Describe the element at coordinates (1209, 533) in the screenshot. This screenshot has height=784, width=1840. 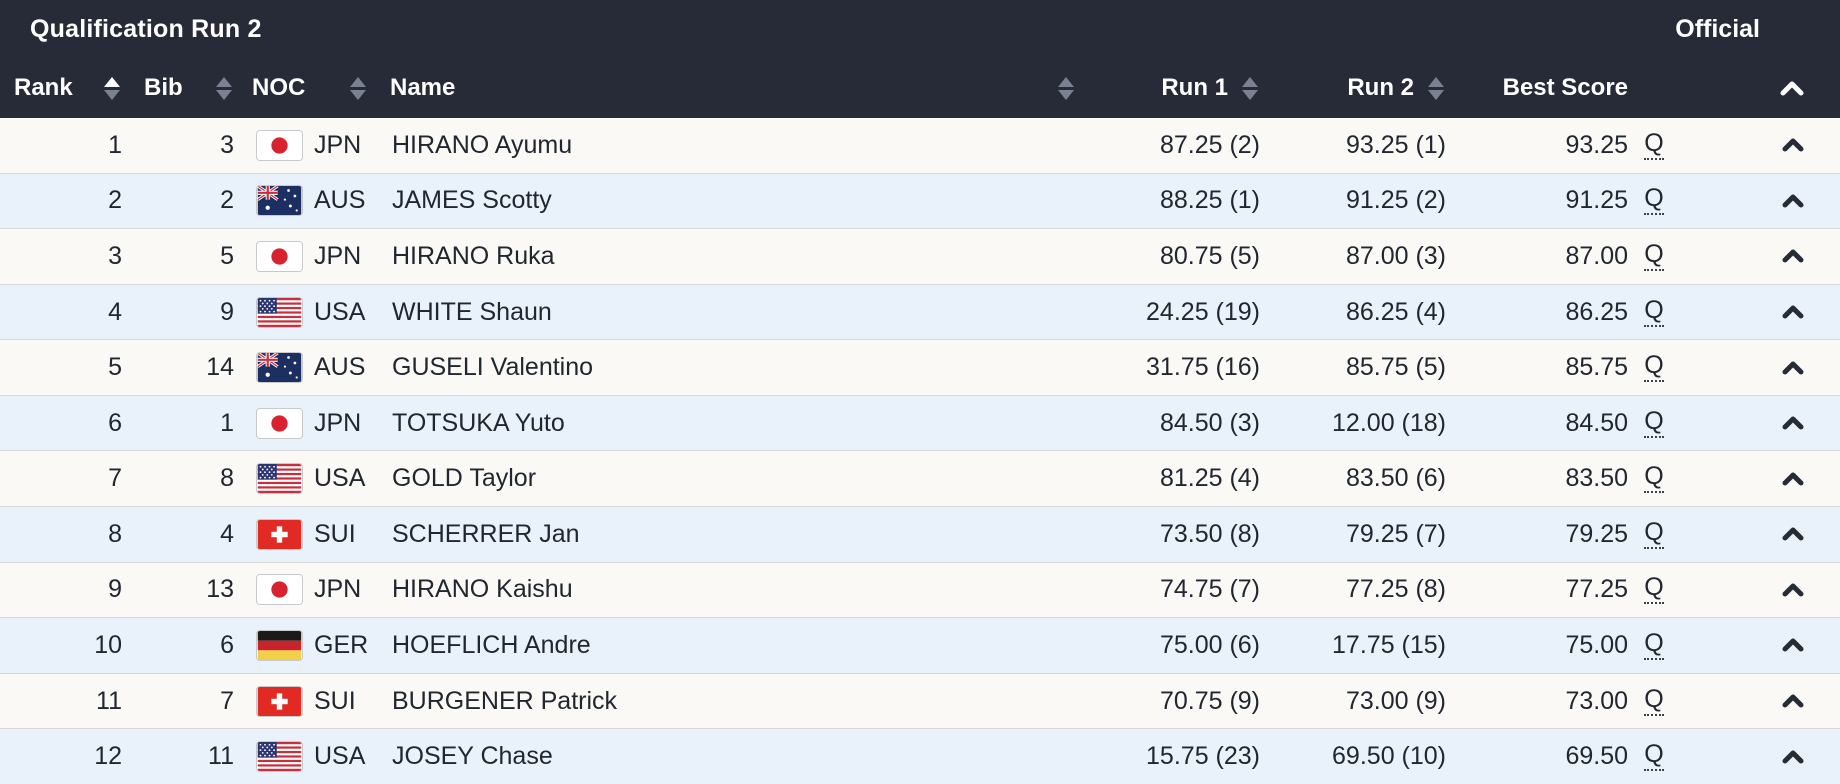
I see `run1-score: 73.50 (8)` at that location.